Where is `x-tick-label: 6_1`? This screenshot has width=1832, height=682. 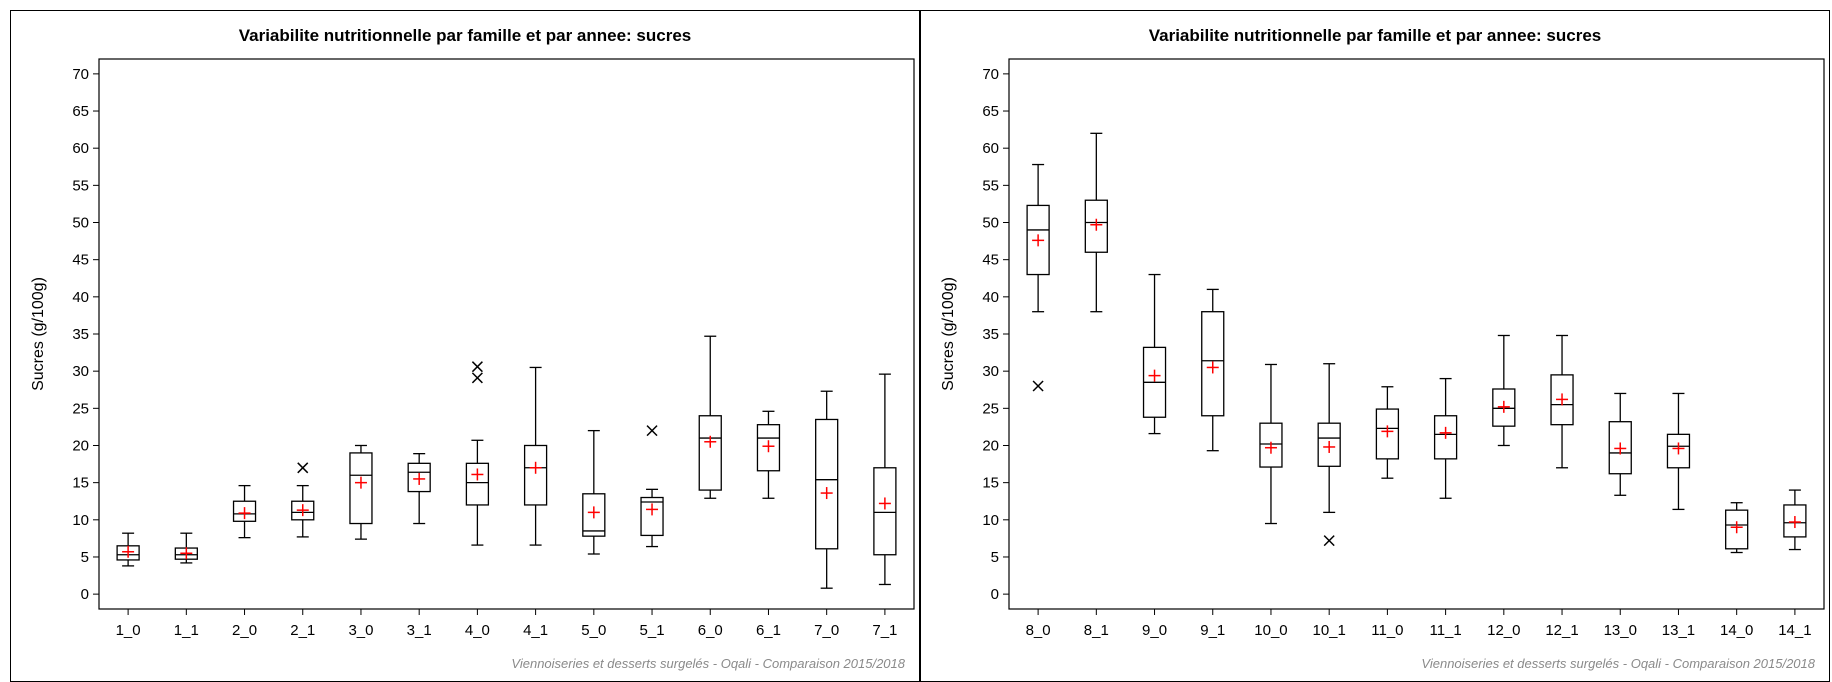 x-tick-label: 6_1 is located at coordinates (768, 630).